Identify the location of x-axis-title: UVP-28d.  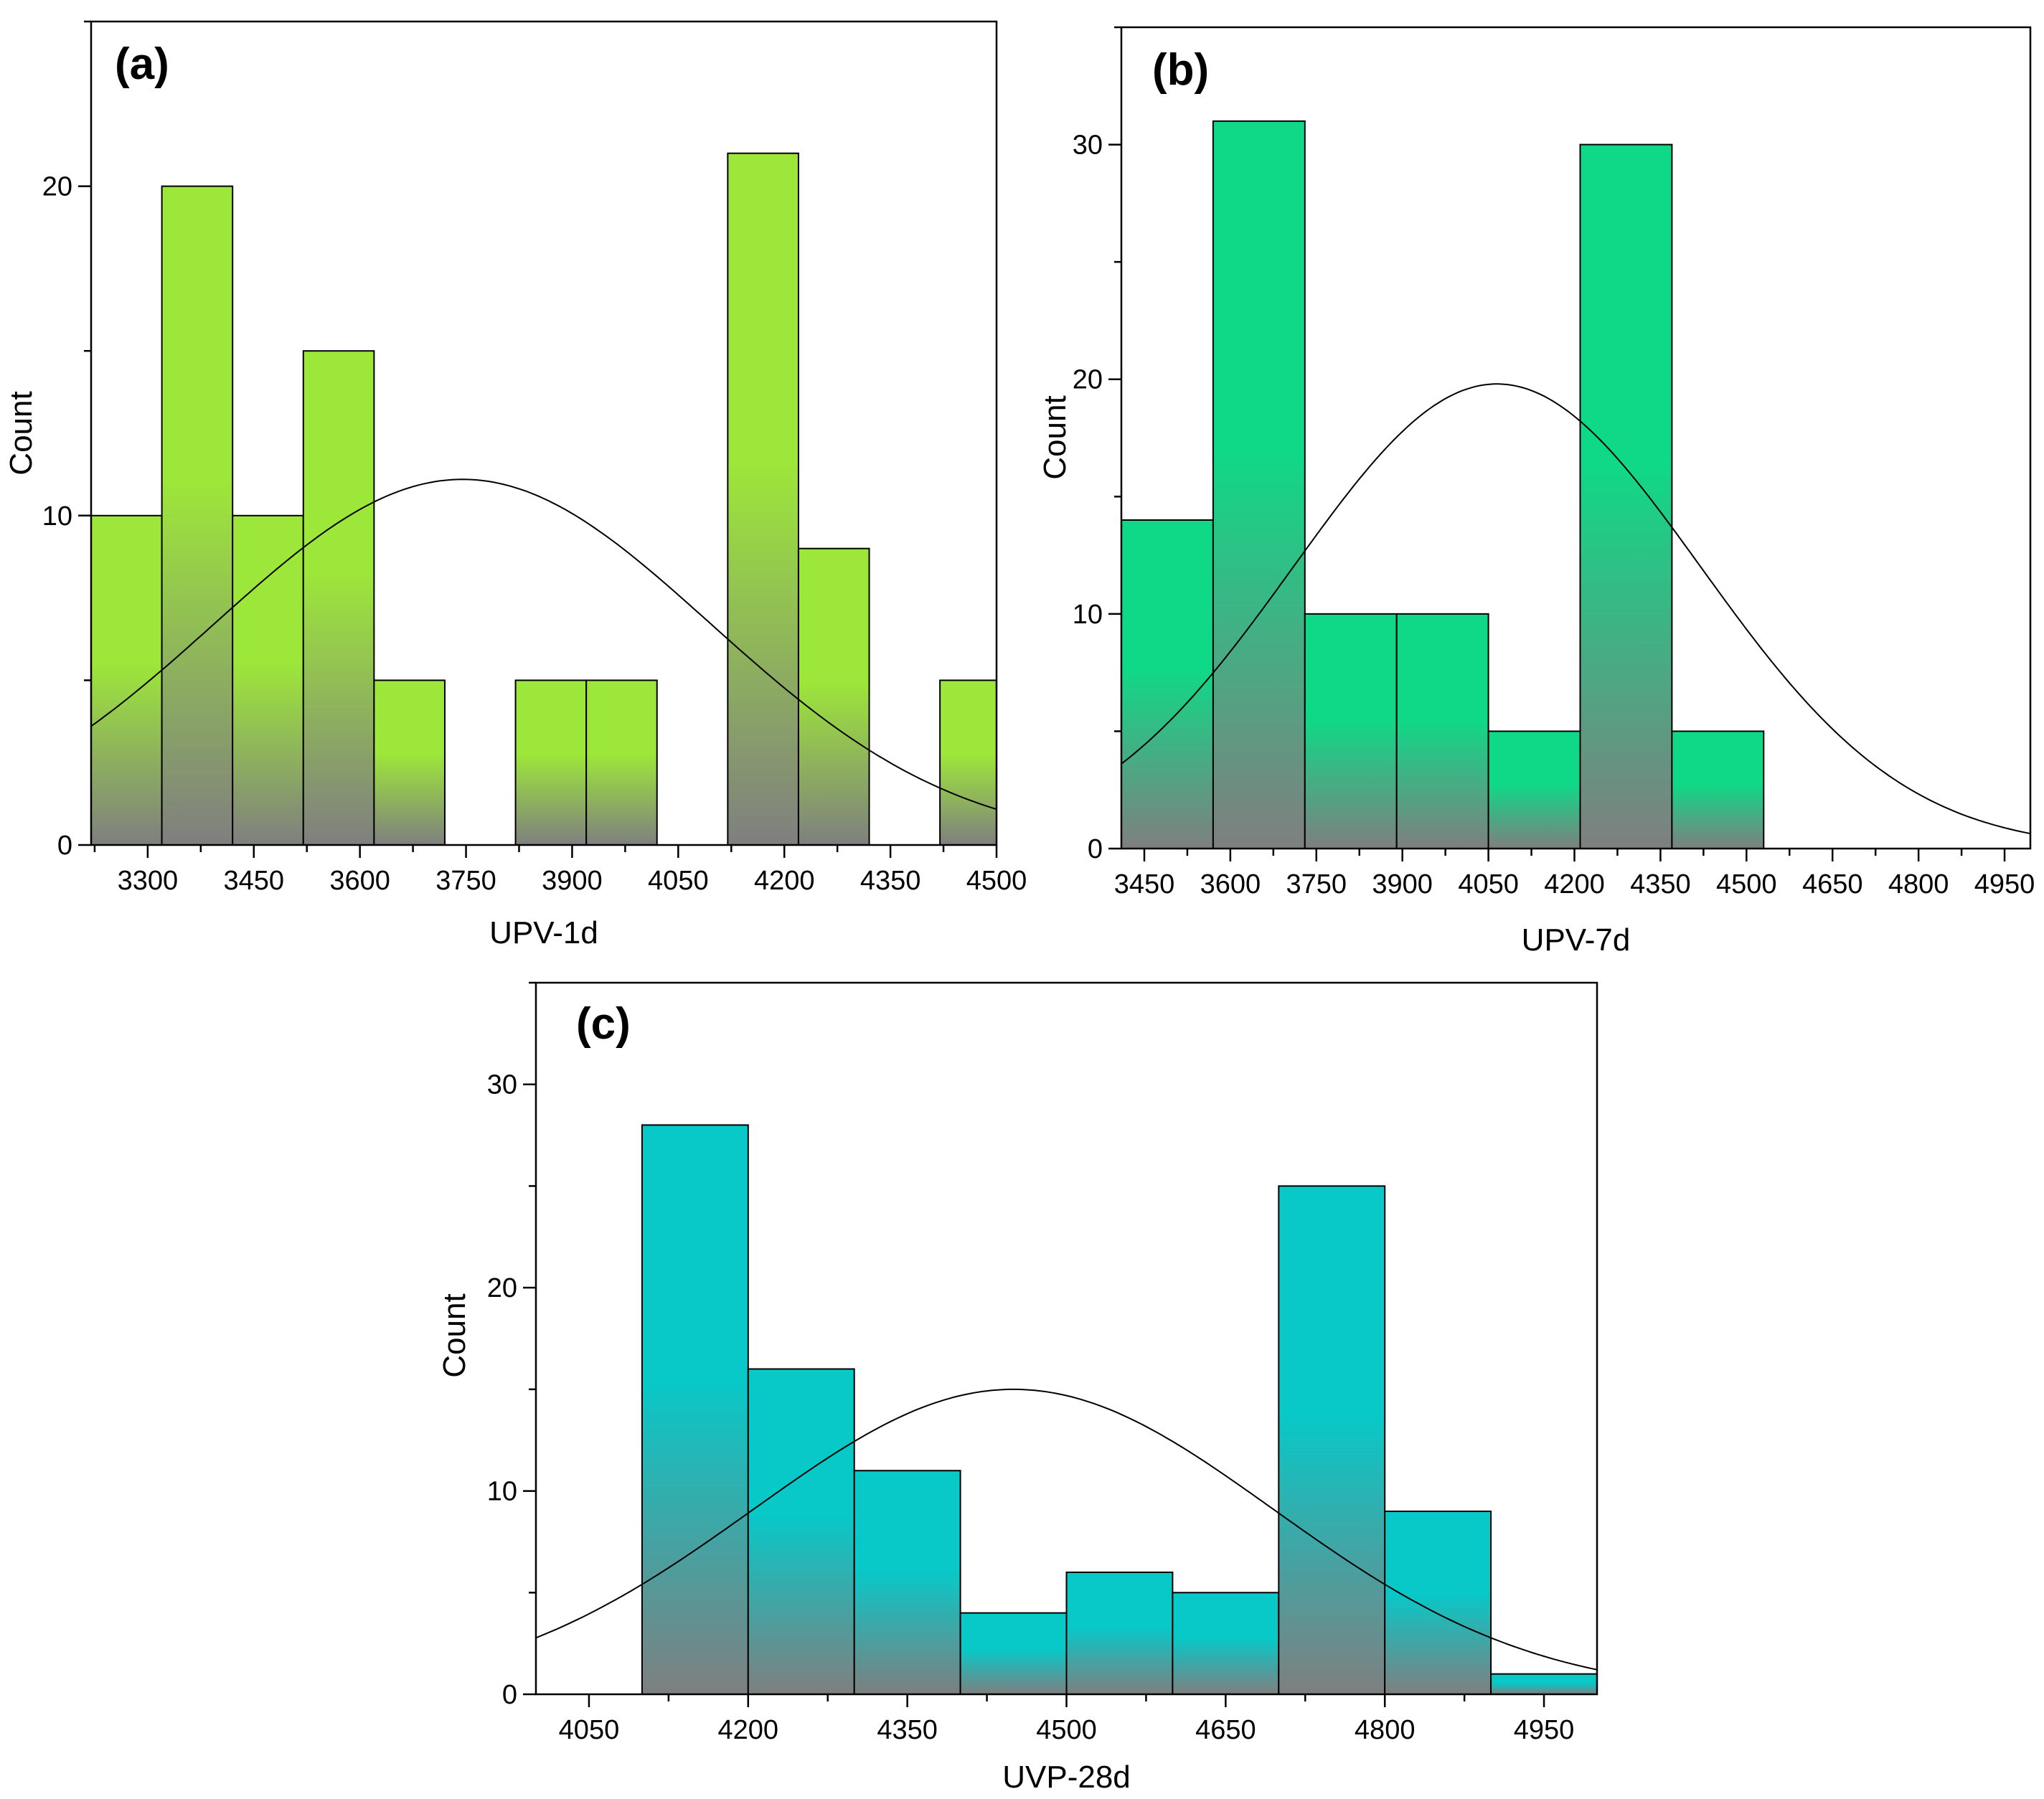
(1066, 1777).